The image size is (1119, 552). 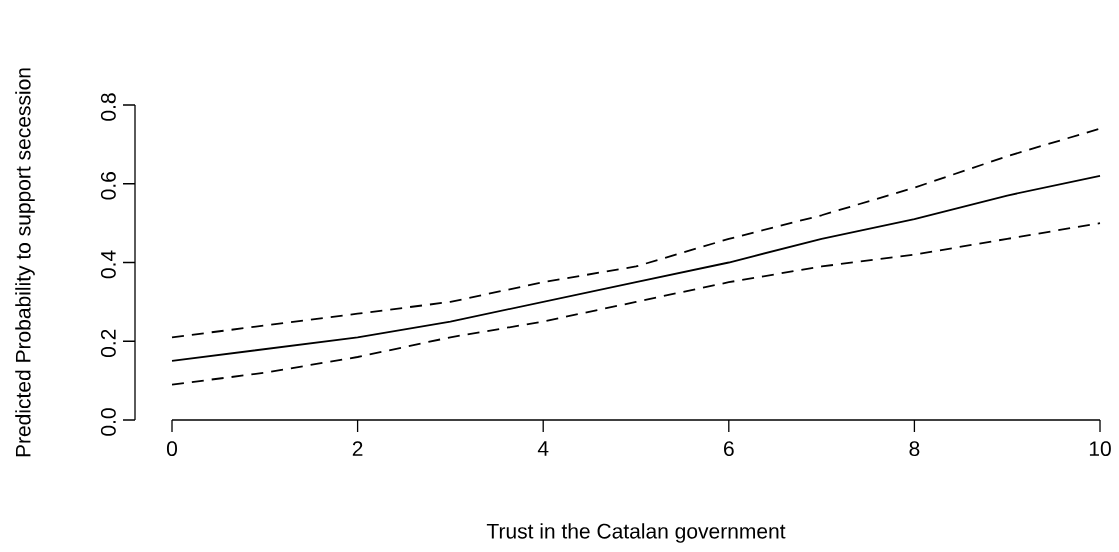 What do you see at coordinates (108, 343) in the screenshot?
I see `y-tick-label: 0.2` at bounding box center [108, 343].